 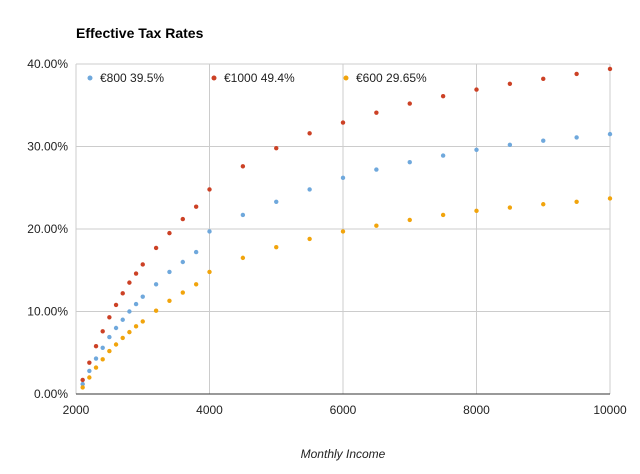 I want to click on chart-title: Effective Tax Rates, so click(x=140, y=33).